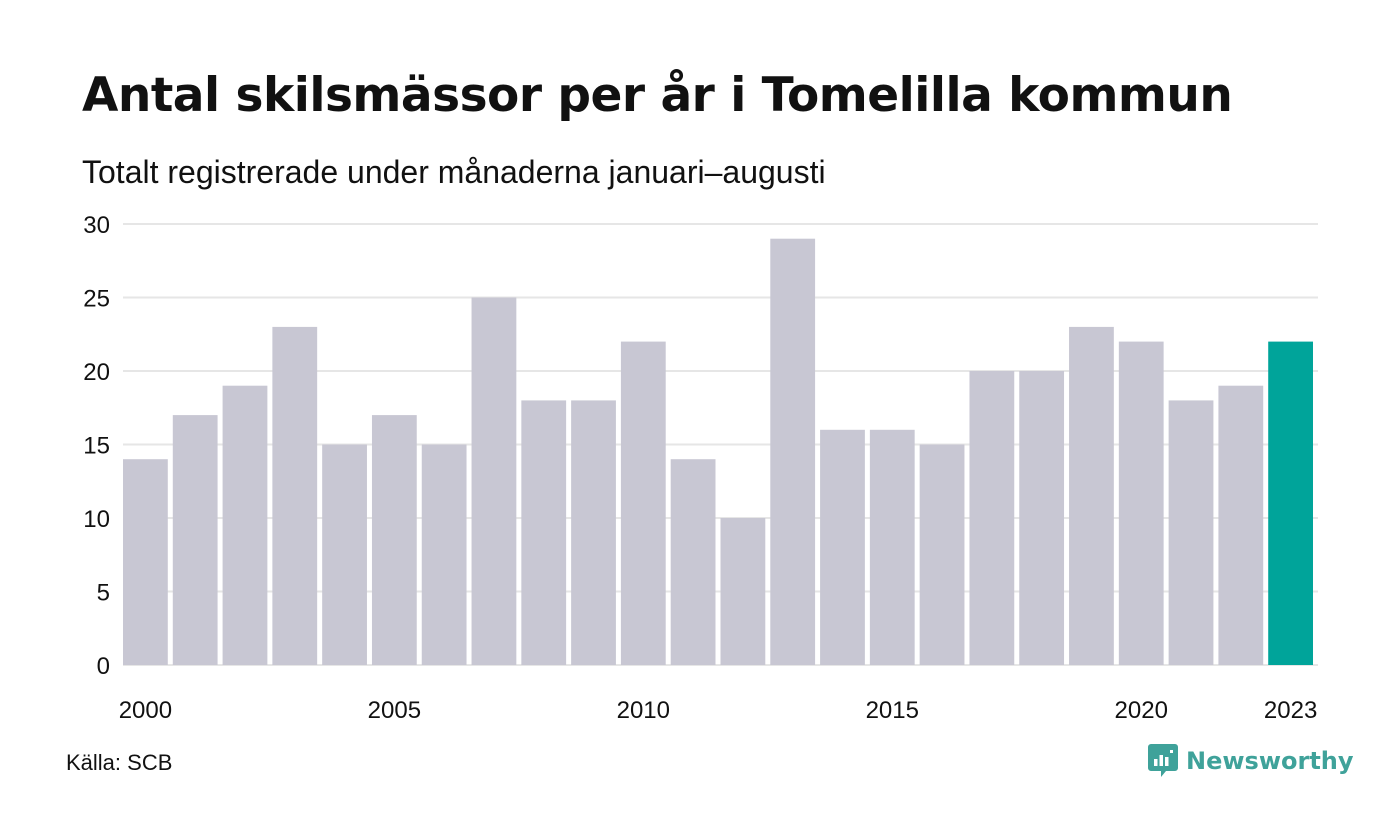 The width and height of the screenshot is (1400, 840). What do you see at coordinates (643, 503) in the screenshot?
I see `bar-2010` at bounding box center [643, 503].